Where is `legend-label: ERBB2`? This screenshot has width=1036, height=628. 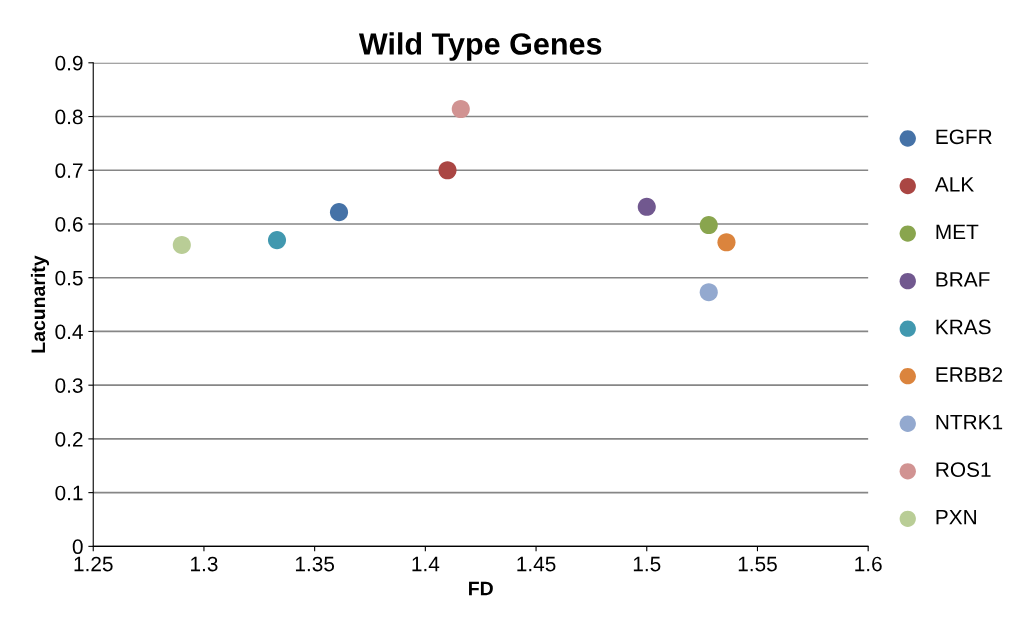 legend-label: ERBB2 is located at coordinates (969, 374).